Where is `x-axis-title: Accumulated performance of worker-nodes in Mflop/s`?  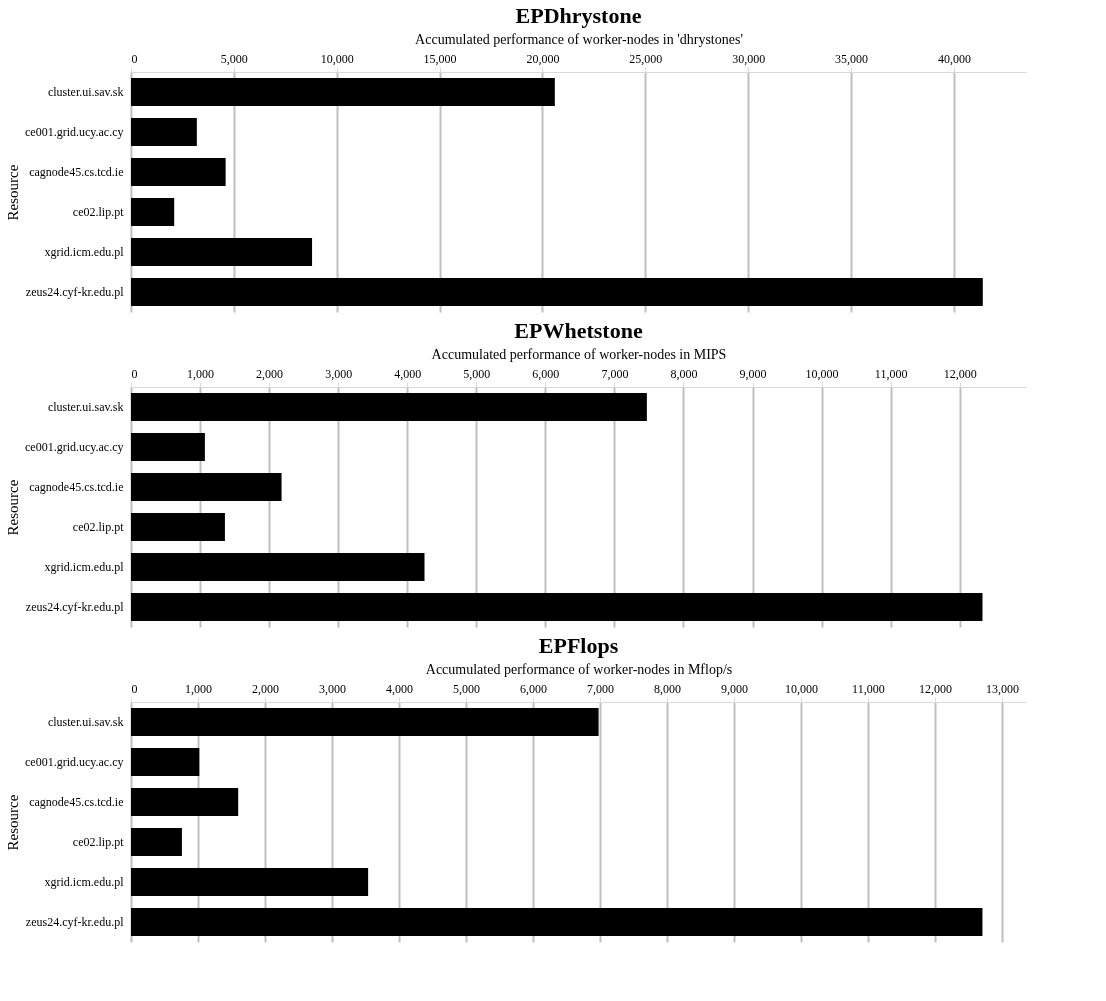 x-axis-title: Accumulated performance of worker-nodes in Mflop/s is located at coordinates (579, 669).